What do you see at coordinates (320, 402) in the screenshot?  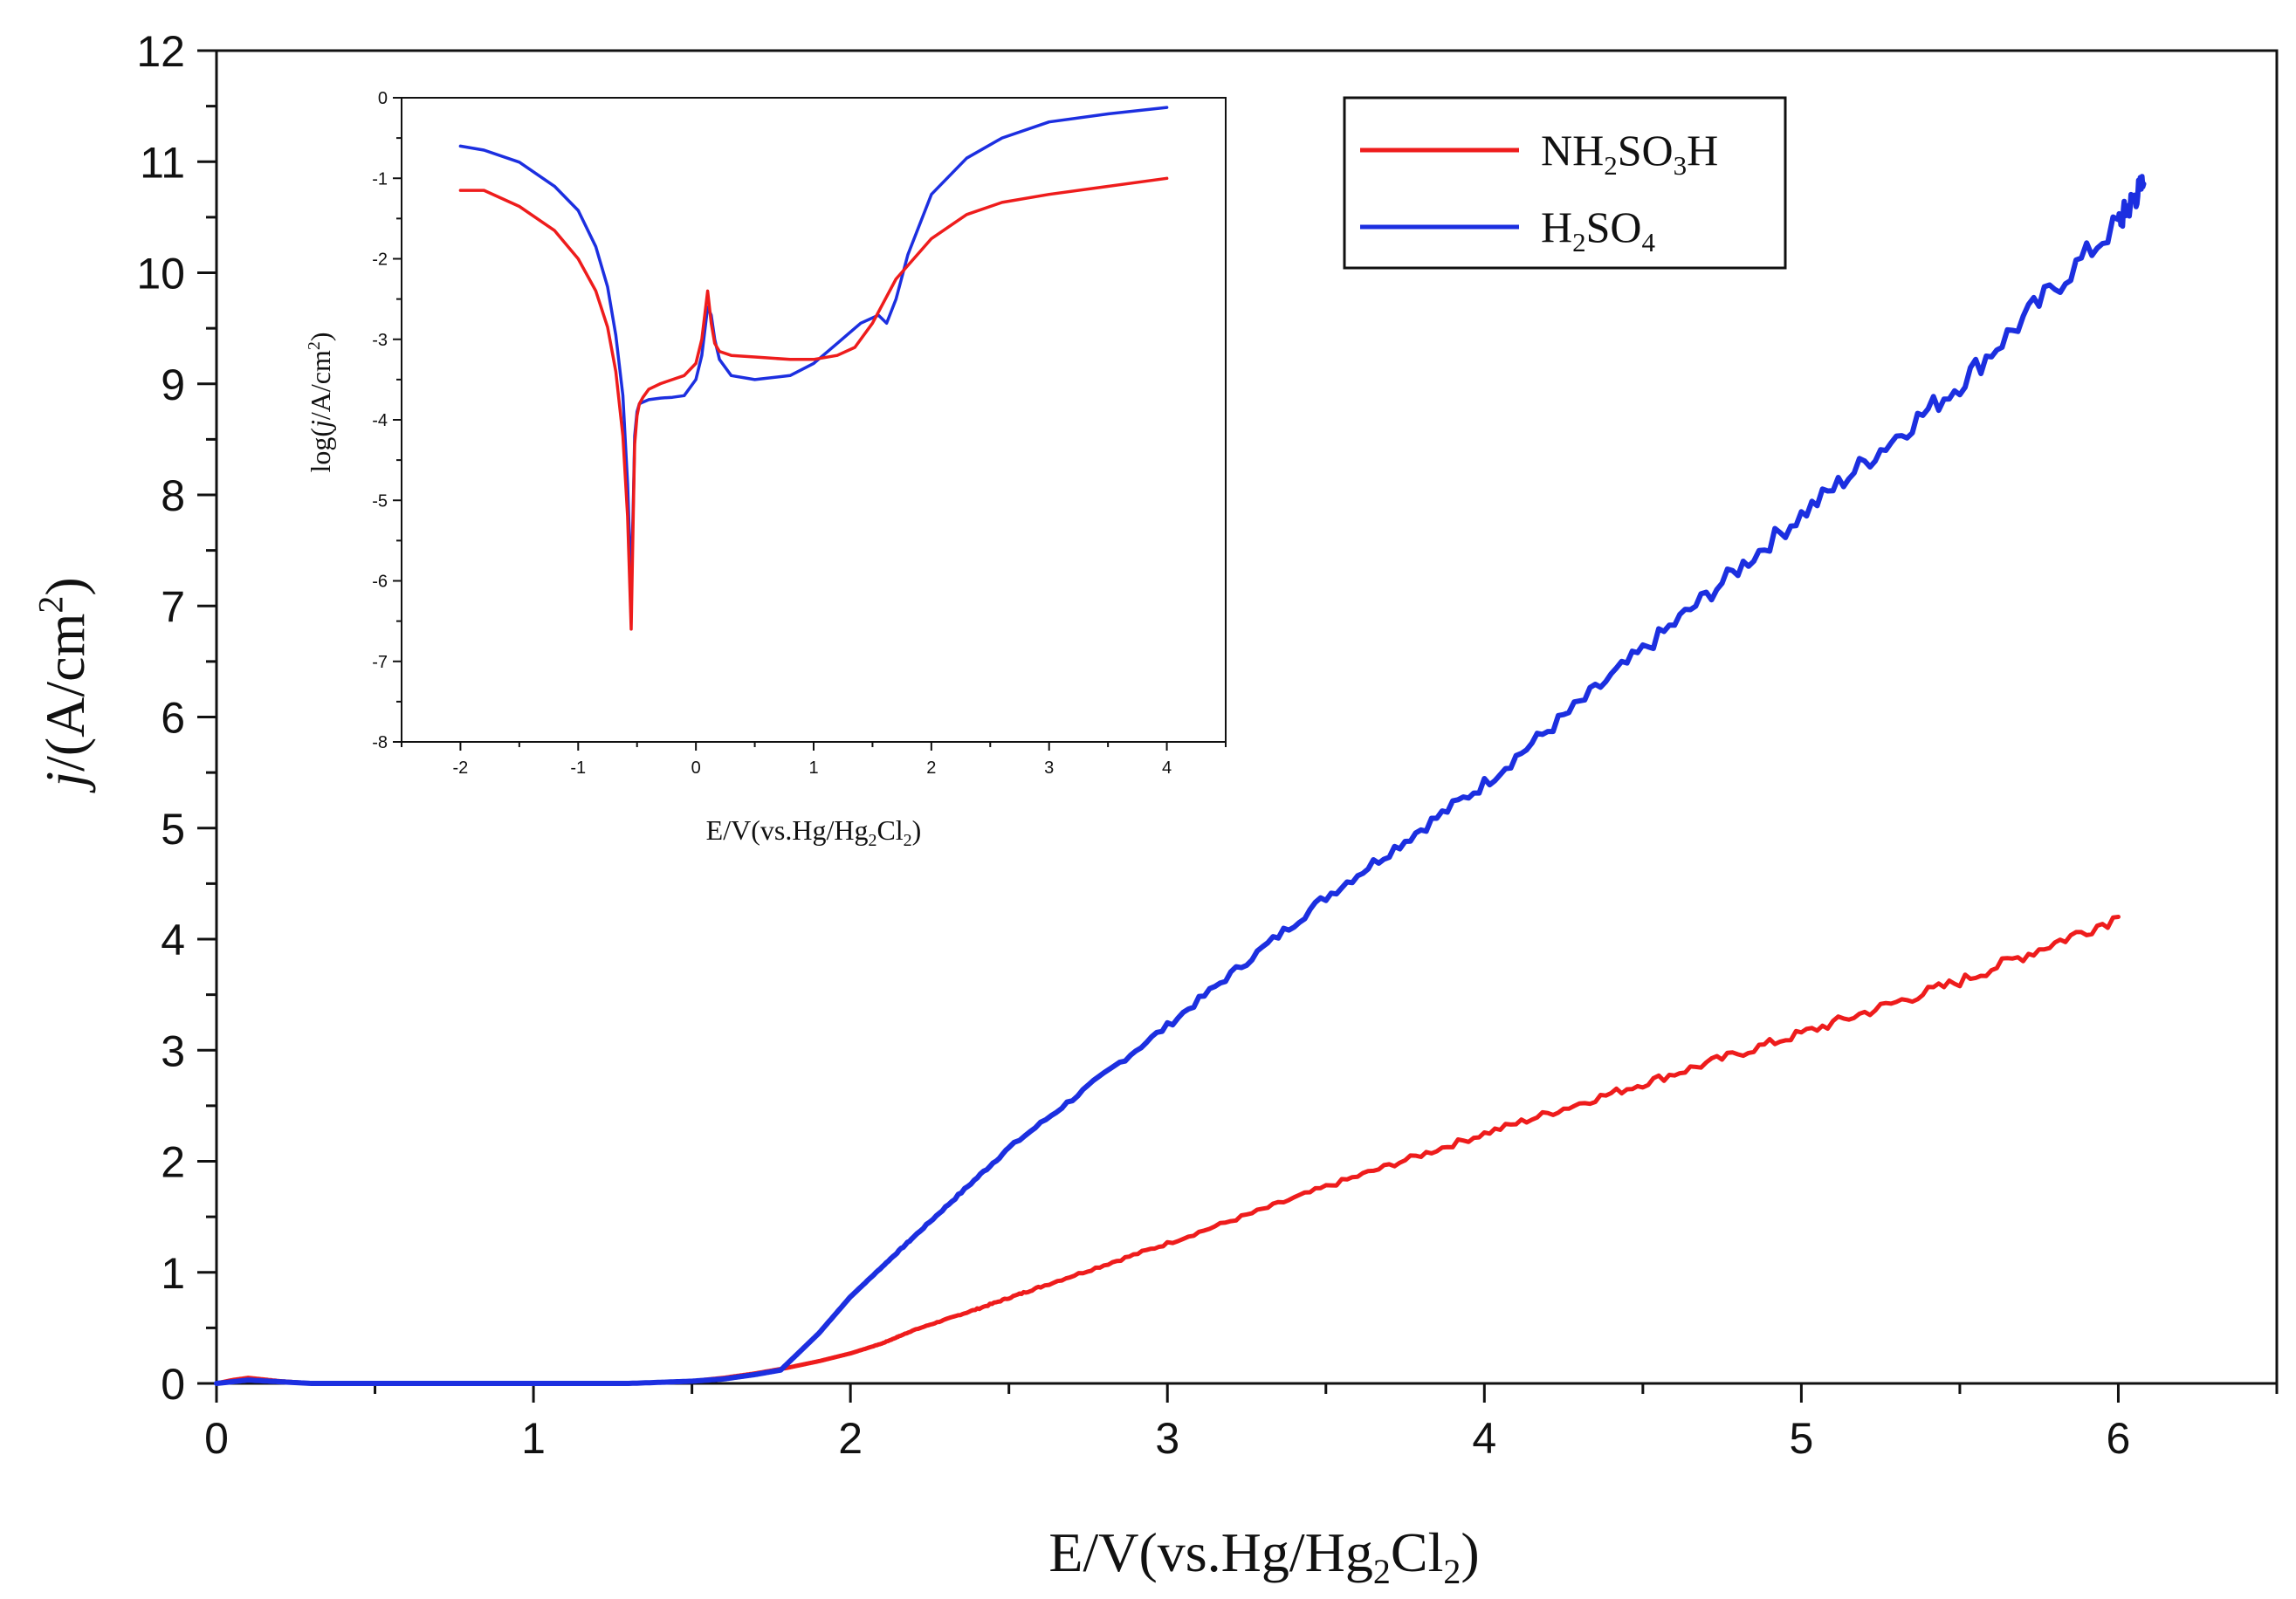 I see `inset-y-axis-title: log(j/A/cm2​)` at bounding box center [320, 402].